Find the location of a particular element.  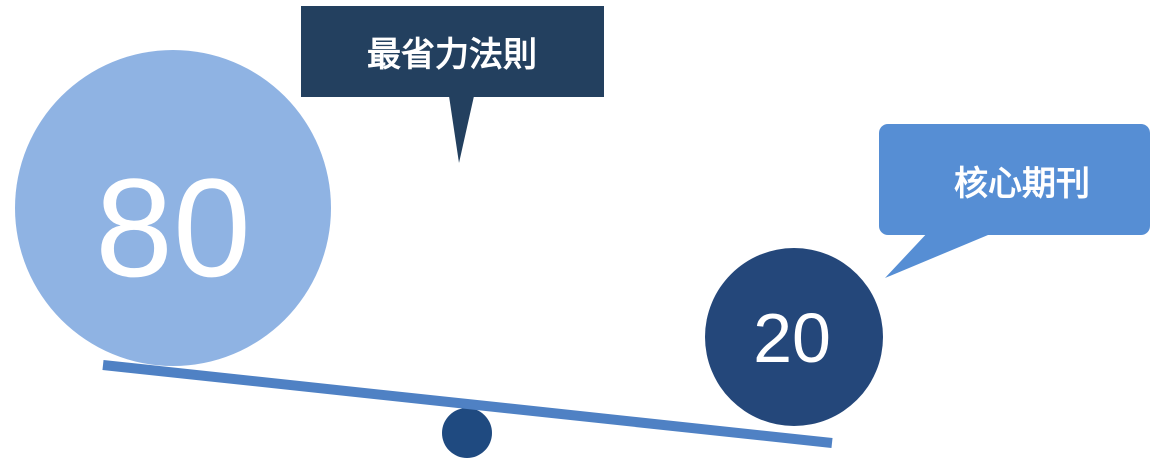

callout-principle-tail is located at coordinates (461, 129).